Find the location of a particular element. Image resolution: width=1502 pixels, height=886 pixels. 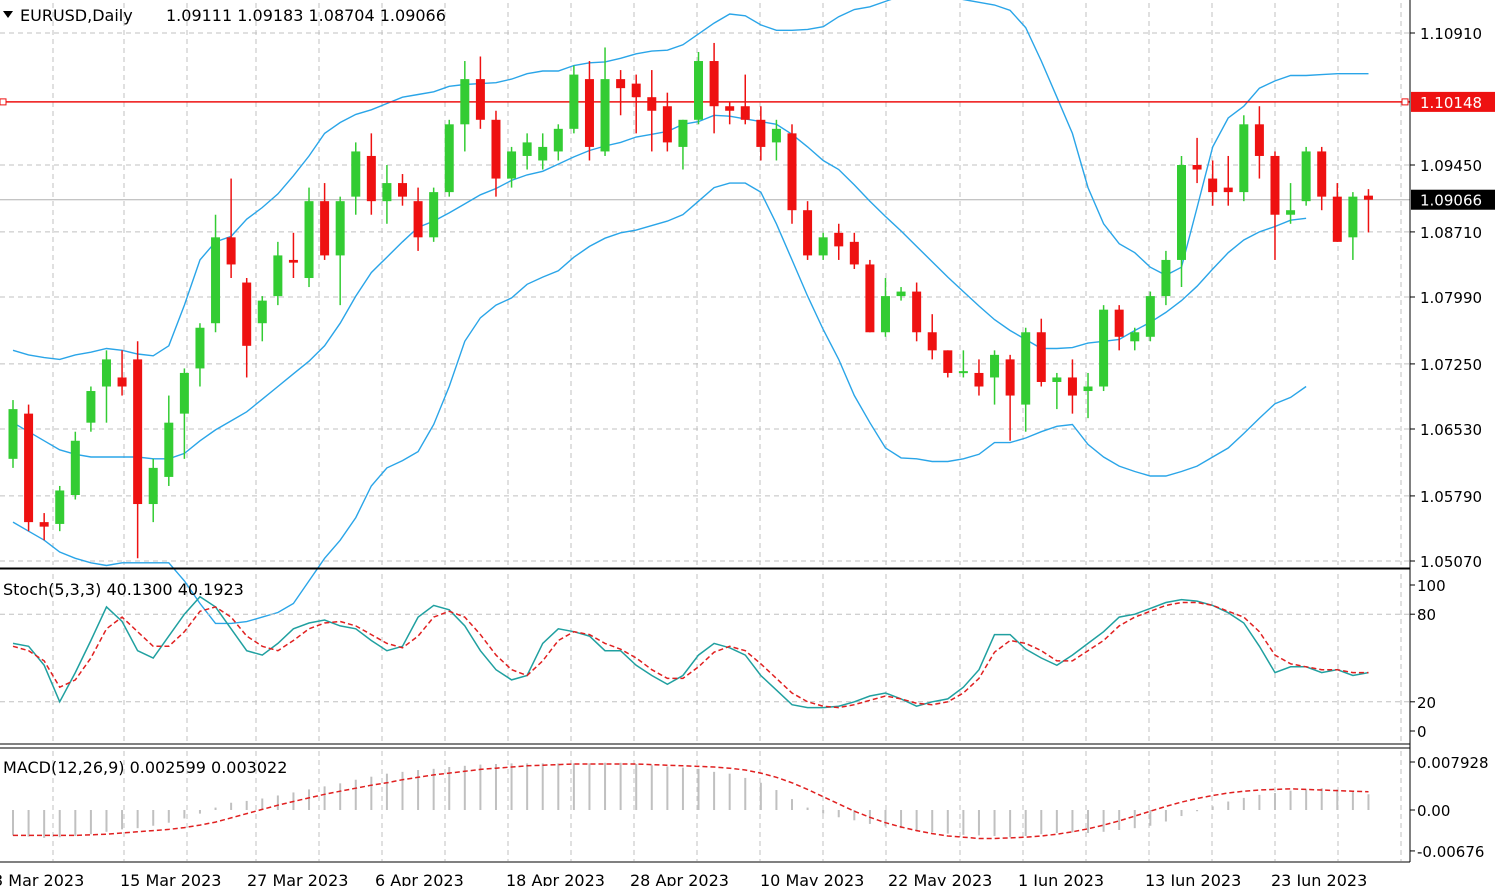

price-tick-label: 1.08710 is located at coordinates (1451, 233).